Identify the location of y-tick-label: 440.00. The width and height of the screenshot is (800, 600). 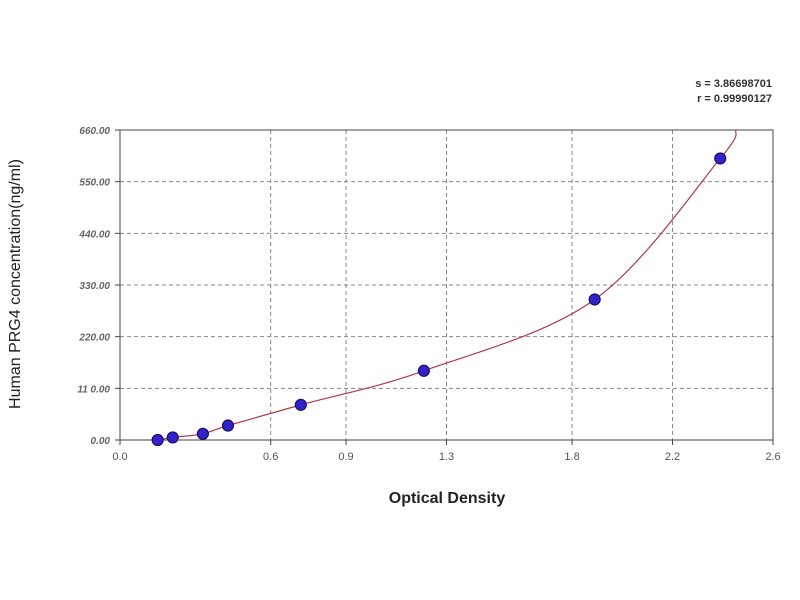
(94, 234).